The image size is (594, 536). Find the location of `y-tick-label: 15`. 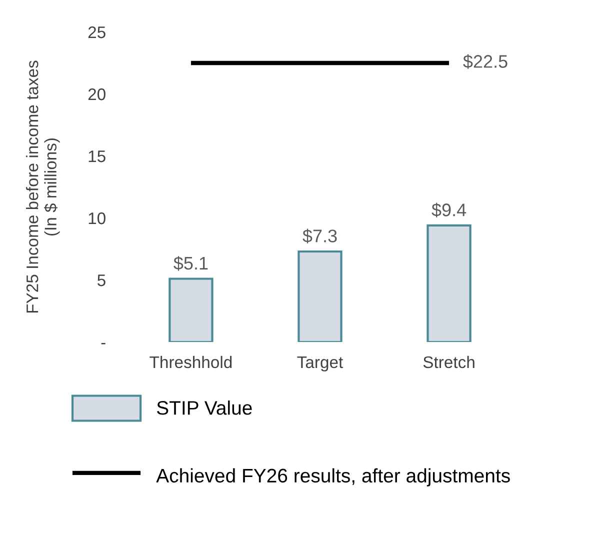

y-tick-label: 15 is located at coordinates (97, 156).